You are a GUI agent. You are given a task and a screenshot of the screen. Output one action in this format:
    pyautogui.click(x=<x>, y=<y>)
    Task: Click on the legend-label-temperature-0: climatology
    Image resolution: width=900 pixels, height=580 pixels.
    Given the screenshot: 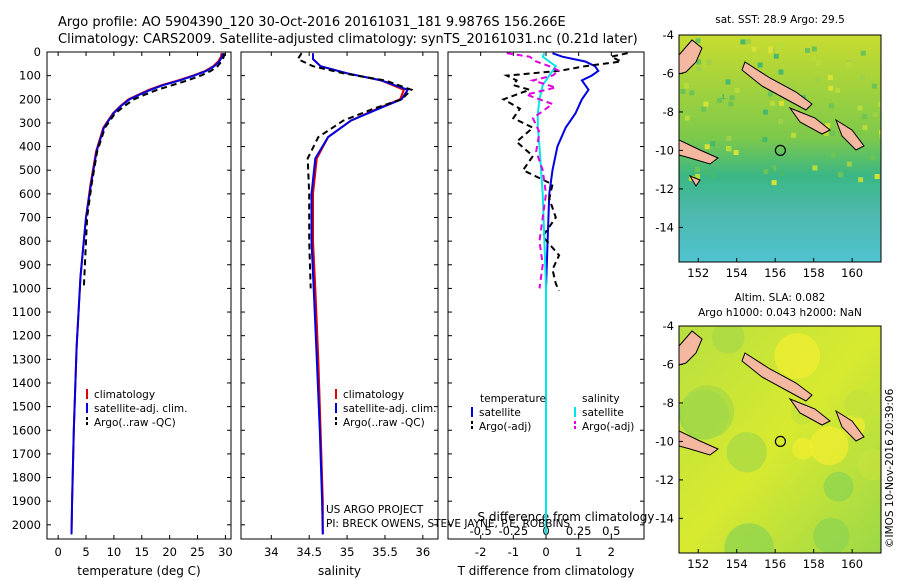 What is the action you would take?
    pyautogui.click(x=124, y=395)
    